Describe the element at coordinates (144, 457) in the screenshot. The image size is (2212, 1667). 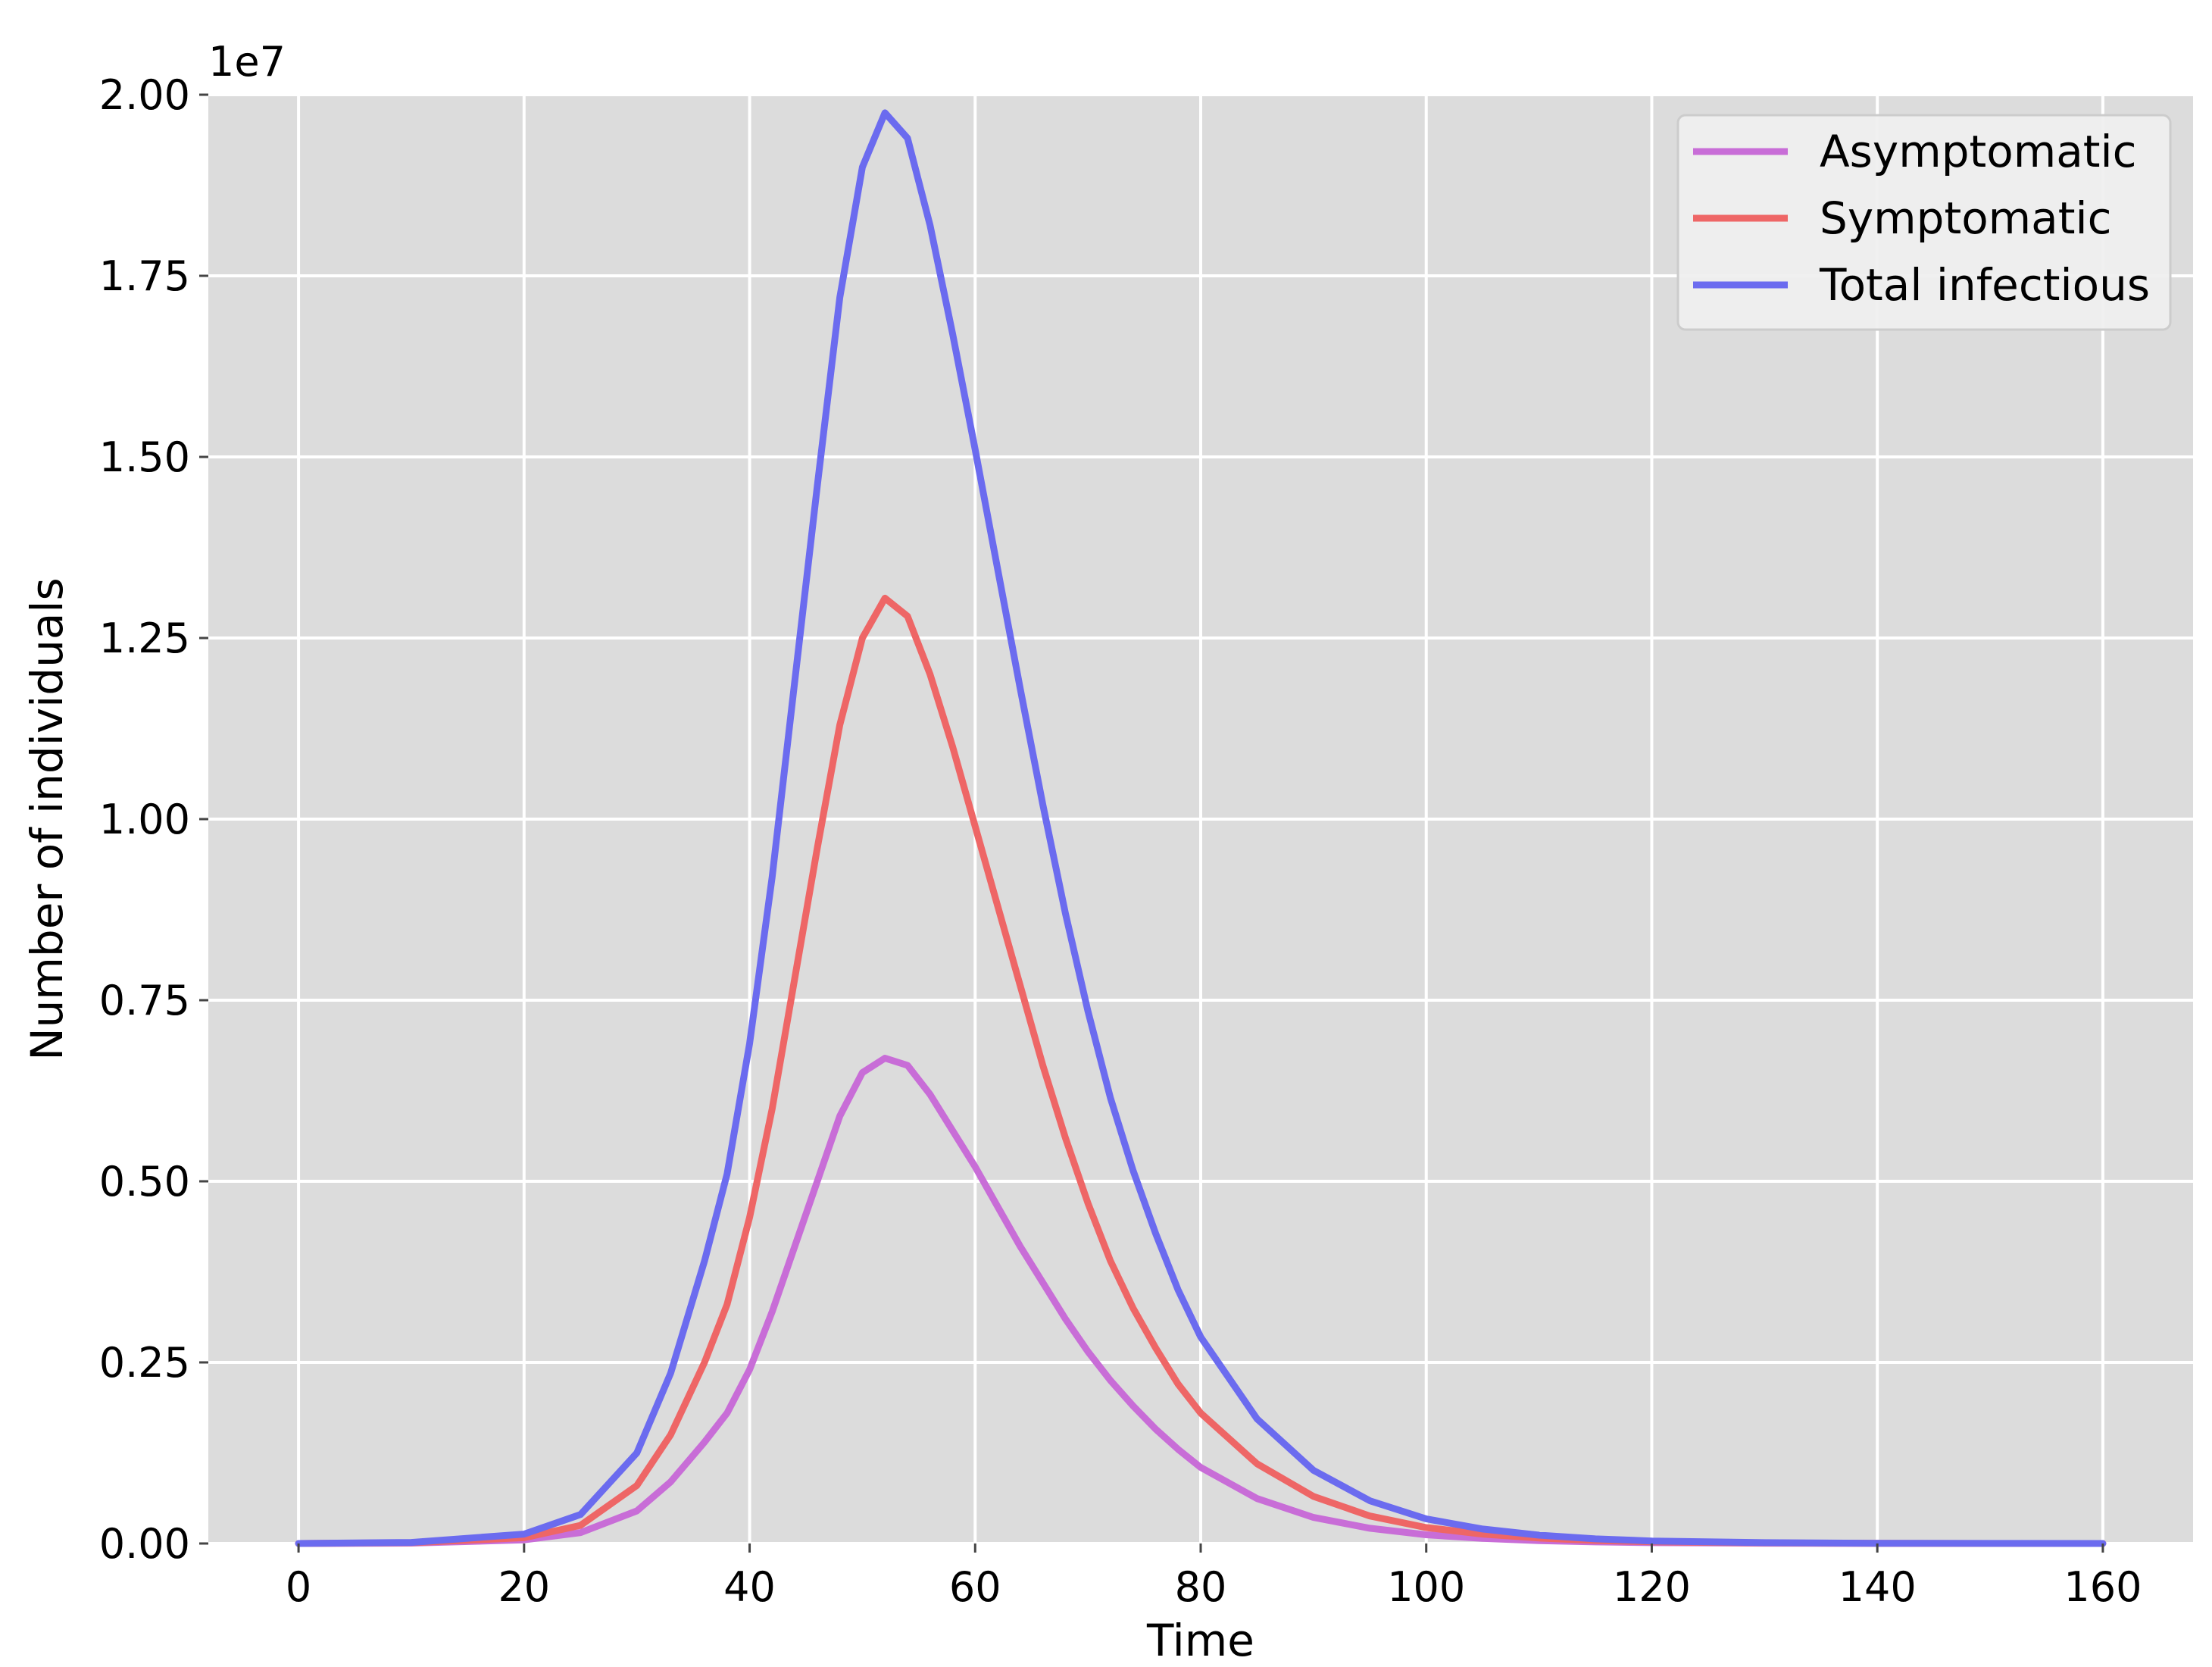
I see `y-tick-label: 1.50` at that location.